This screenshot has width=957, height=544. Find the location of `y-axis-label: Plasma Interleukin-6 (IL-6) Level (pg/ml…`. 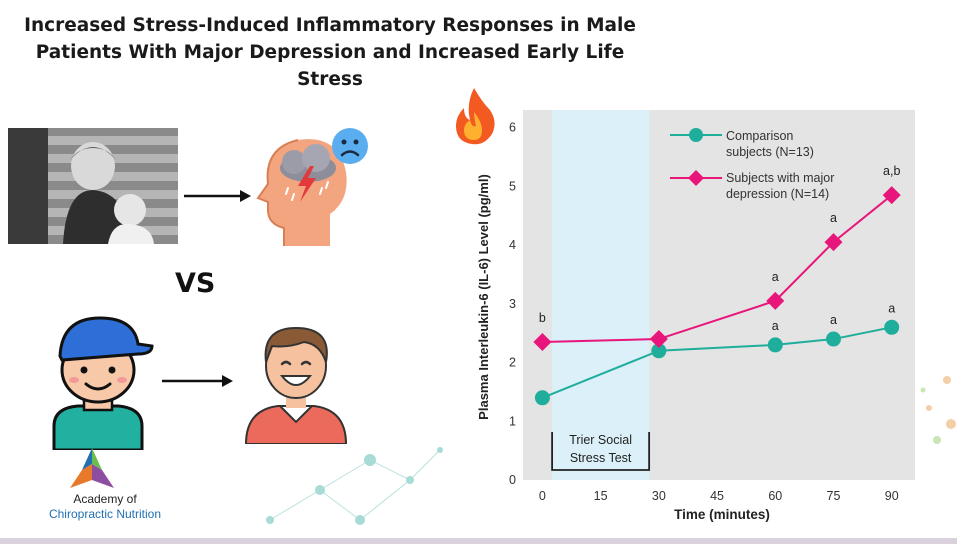

y-axis-label: Plasma Interleukin-6 (IL-6) Level (pg/ml… is located at coordinates (483, 297).